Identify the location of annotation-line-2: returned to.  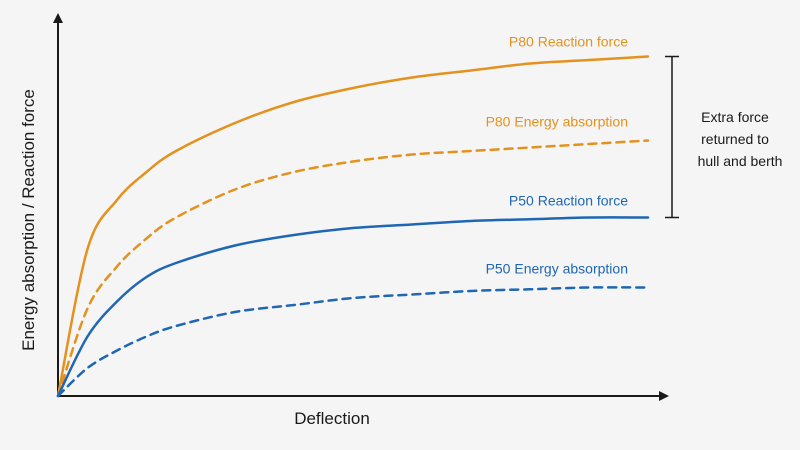
(735, 139).